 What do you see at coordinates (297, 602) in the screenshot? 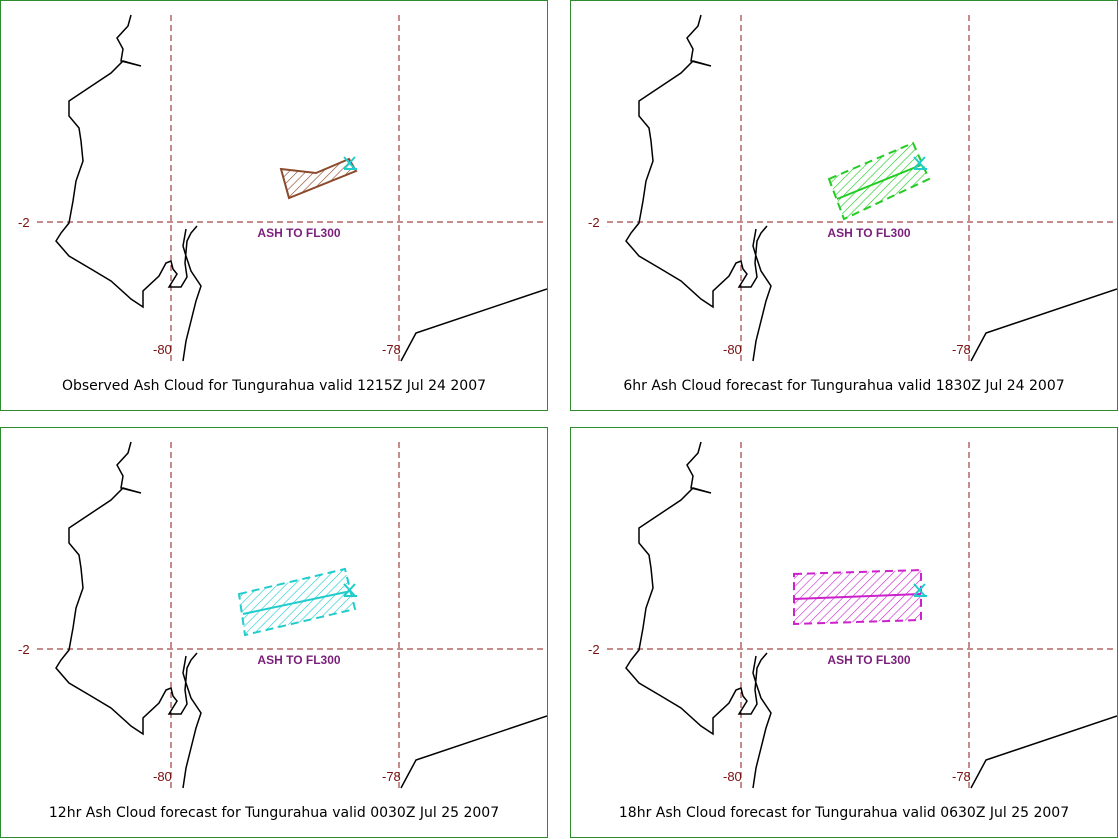
I see `ash-cloud-forecast-12hr` at bounding box center [297, 602].